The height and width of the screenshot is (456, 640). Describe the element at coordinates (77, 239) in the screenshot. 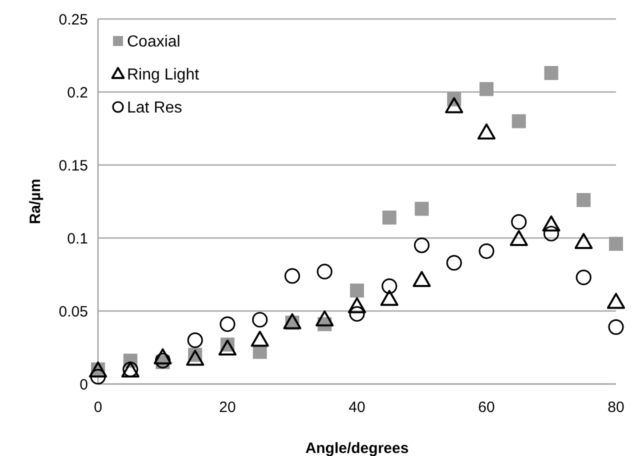

I see `y-tick-label: 0.1` at that location.